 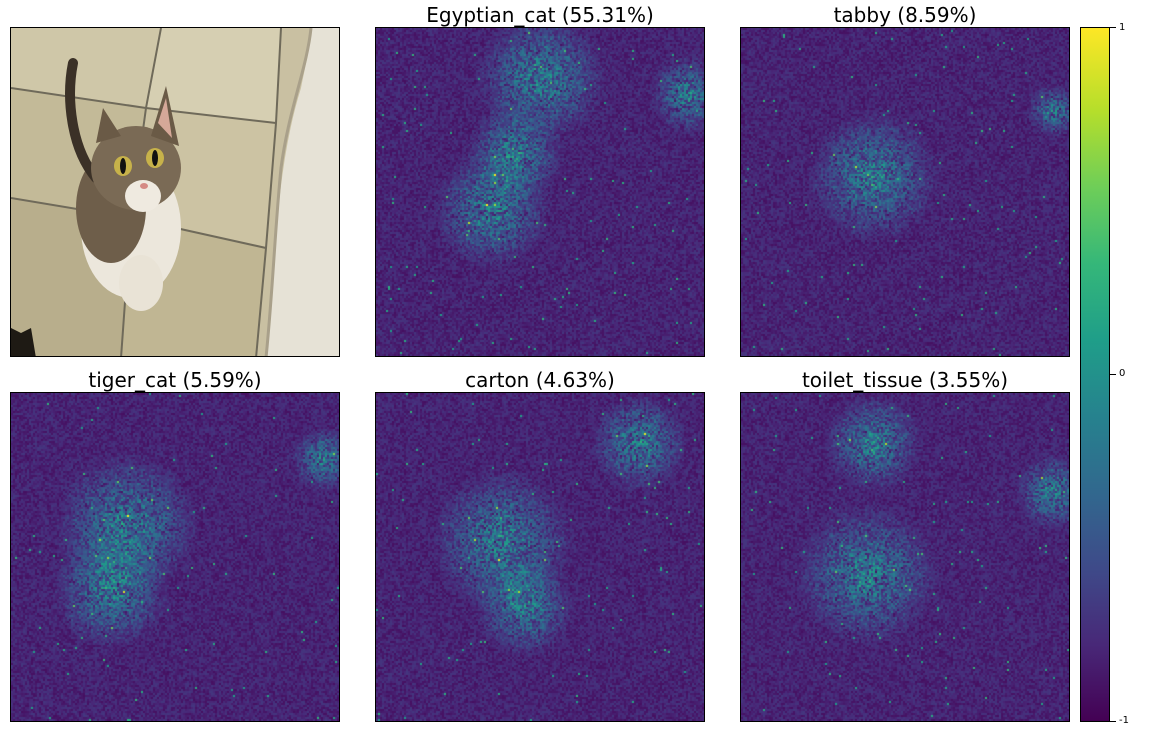 I want to click on colorbar-tick-top, so click(x=1113, y=27).